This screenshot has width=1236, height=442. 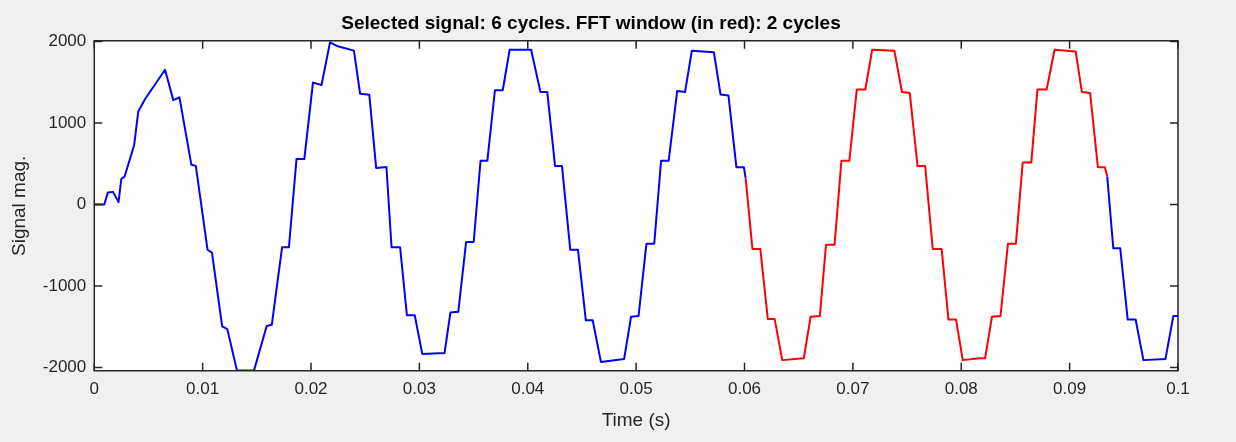 What do you see at coordinates (419, 388) in the screenshot?
I see `x-tick-label: 0.03` at bounding box center [419, 388].